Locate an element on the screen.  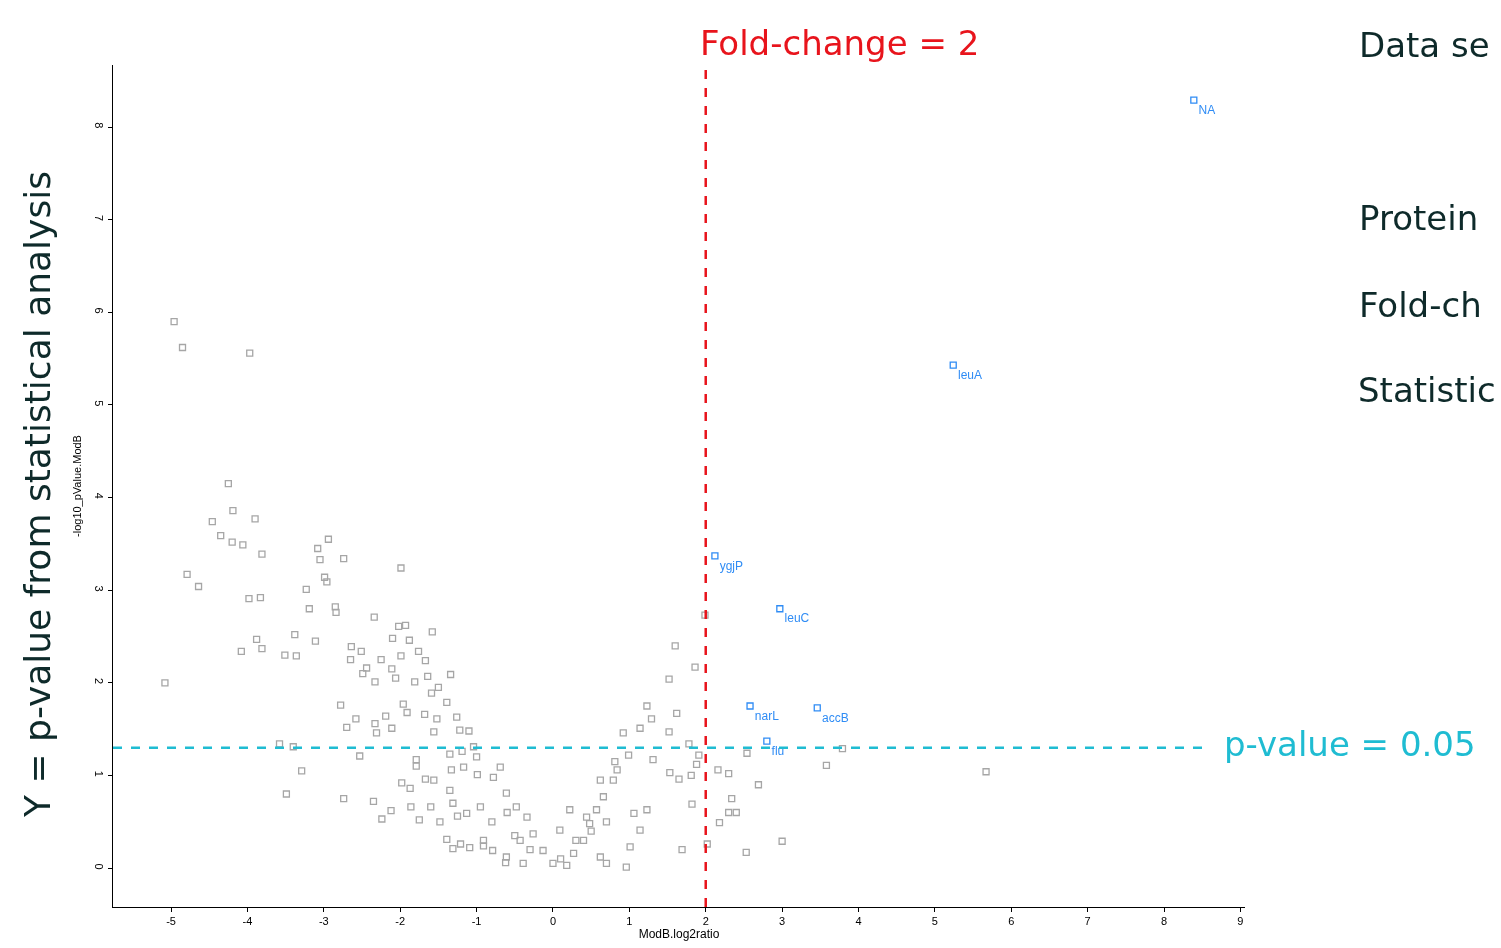
ref-line-label: Fold-change = 2 is located at coordinates (840, 43).